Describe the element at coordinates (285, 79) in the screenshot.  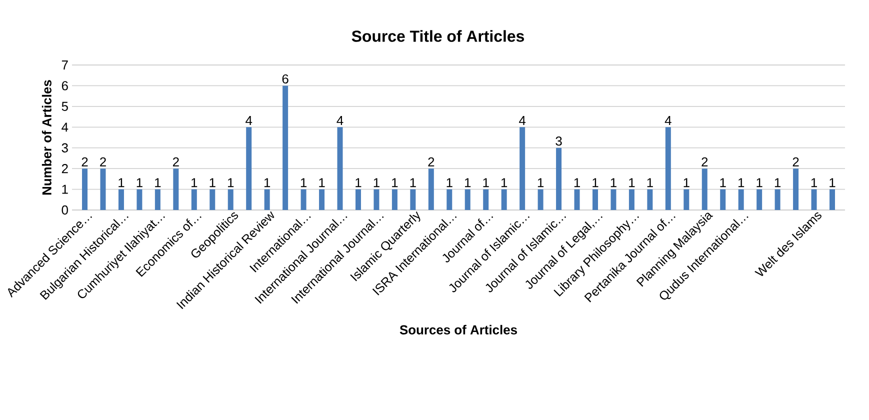
I see `data-label: 6` at that location.